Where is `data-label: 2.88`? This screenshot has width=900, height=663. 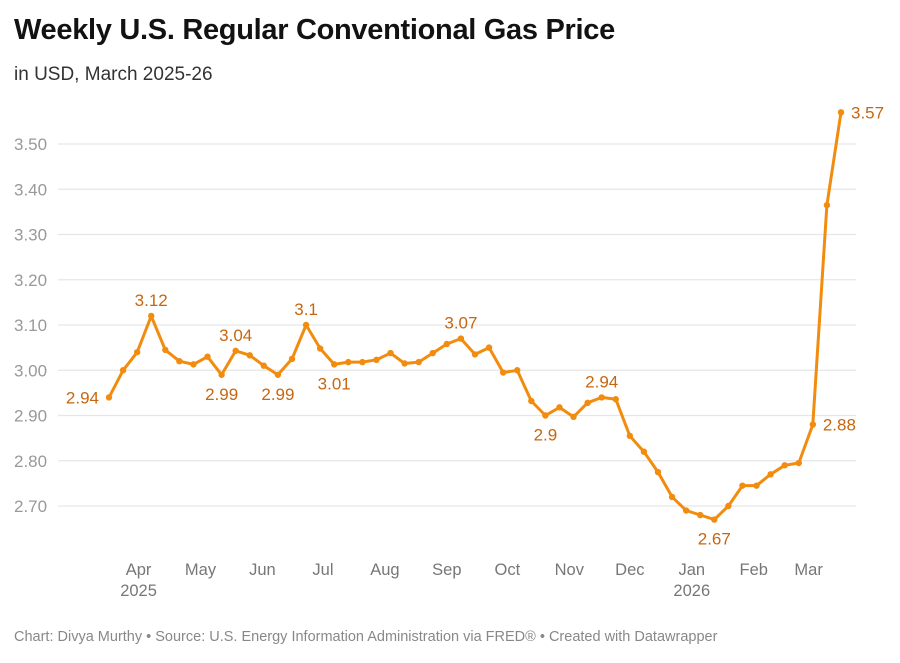
data-label: 2.88 is located at coordinates (839, 425).